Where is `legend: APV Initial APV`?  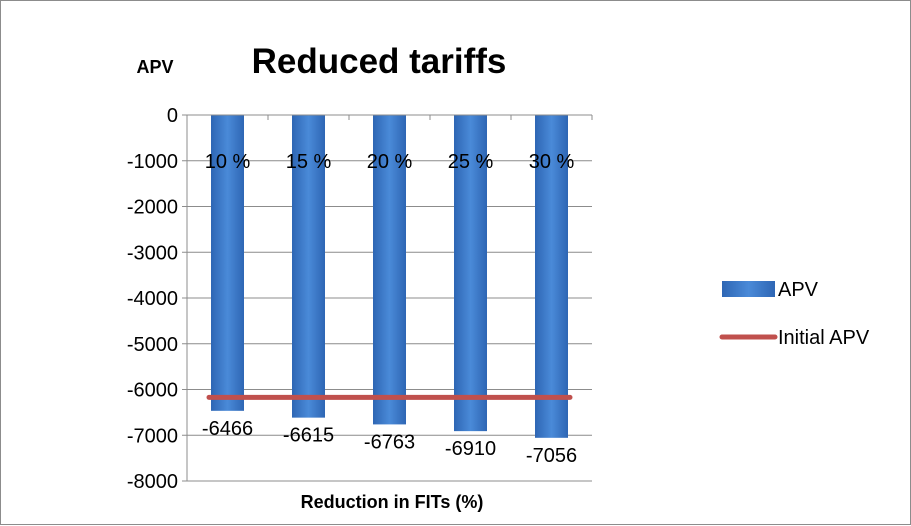
legend: APV Initial APV is located at coordinates (794, 314).